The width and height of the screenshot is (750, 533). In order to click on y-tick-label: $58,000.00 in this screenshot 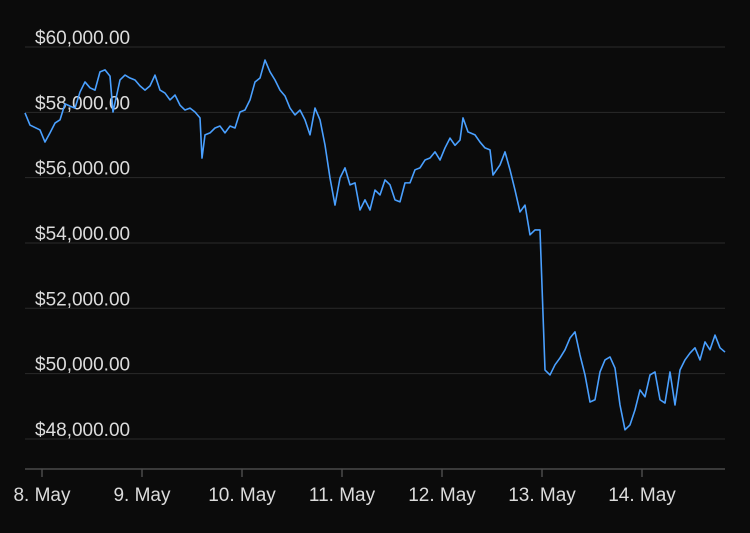, I will do `click(82, 103)`.